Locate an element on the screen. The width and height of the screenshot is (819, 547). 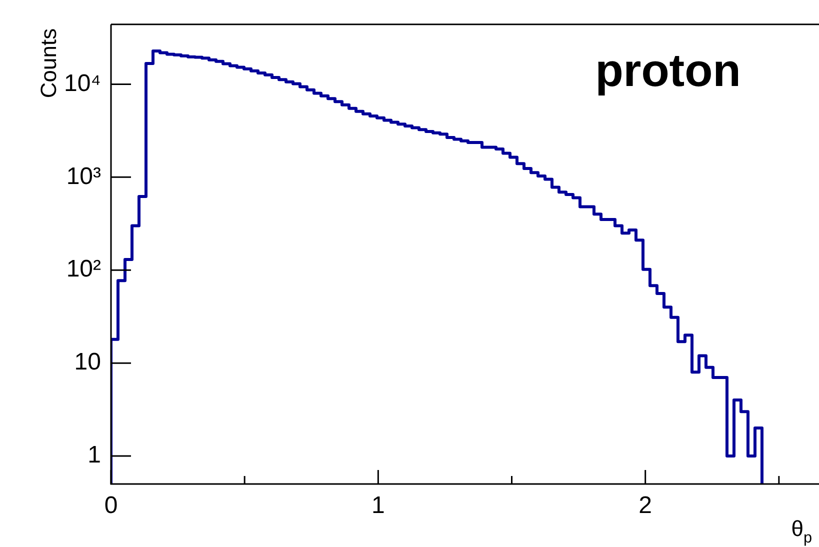
y-tick-label: 10² is located at coordinates (84, 269).